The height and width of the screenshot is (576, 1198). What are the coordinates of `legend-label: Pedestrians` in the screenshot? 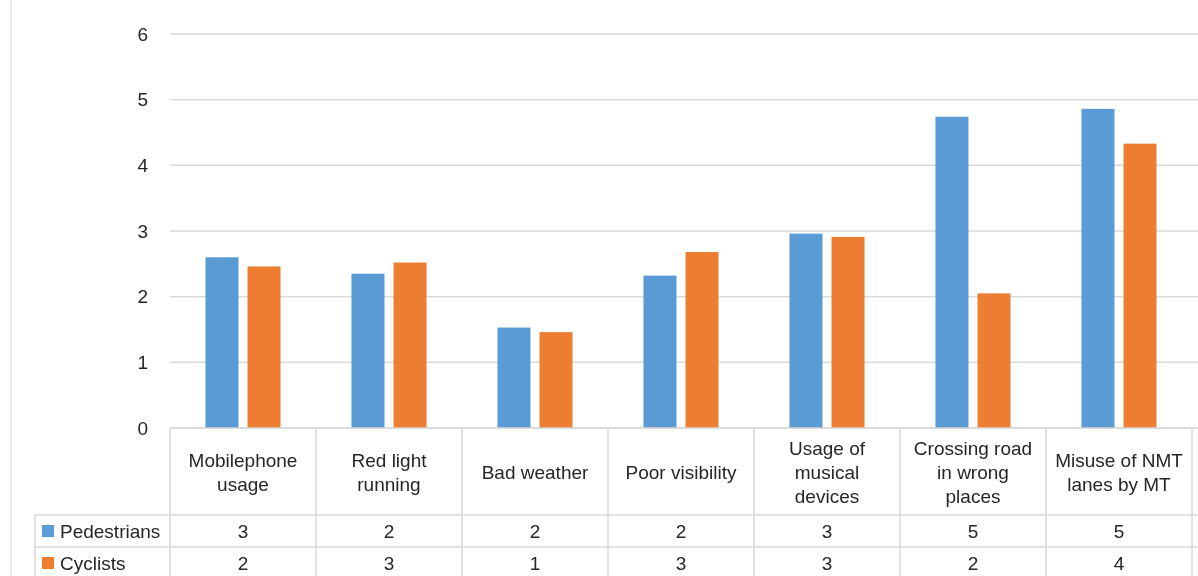 It's located at (110, 531).